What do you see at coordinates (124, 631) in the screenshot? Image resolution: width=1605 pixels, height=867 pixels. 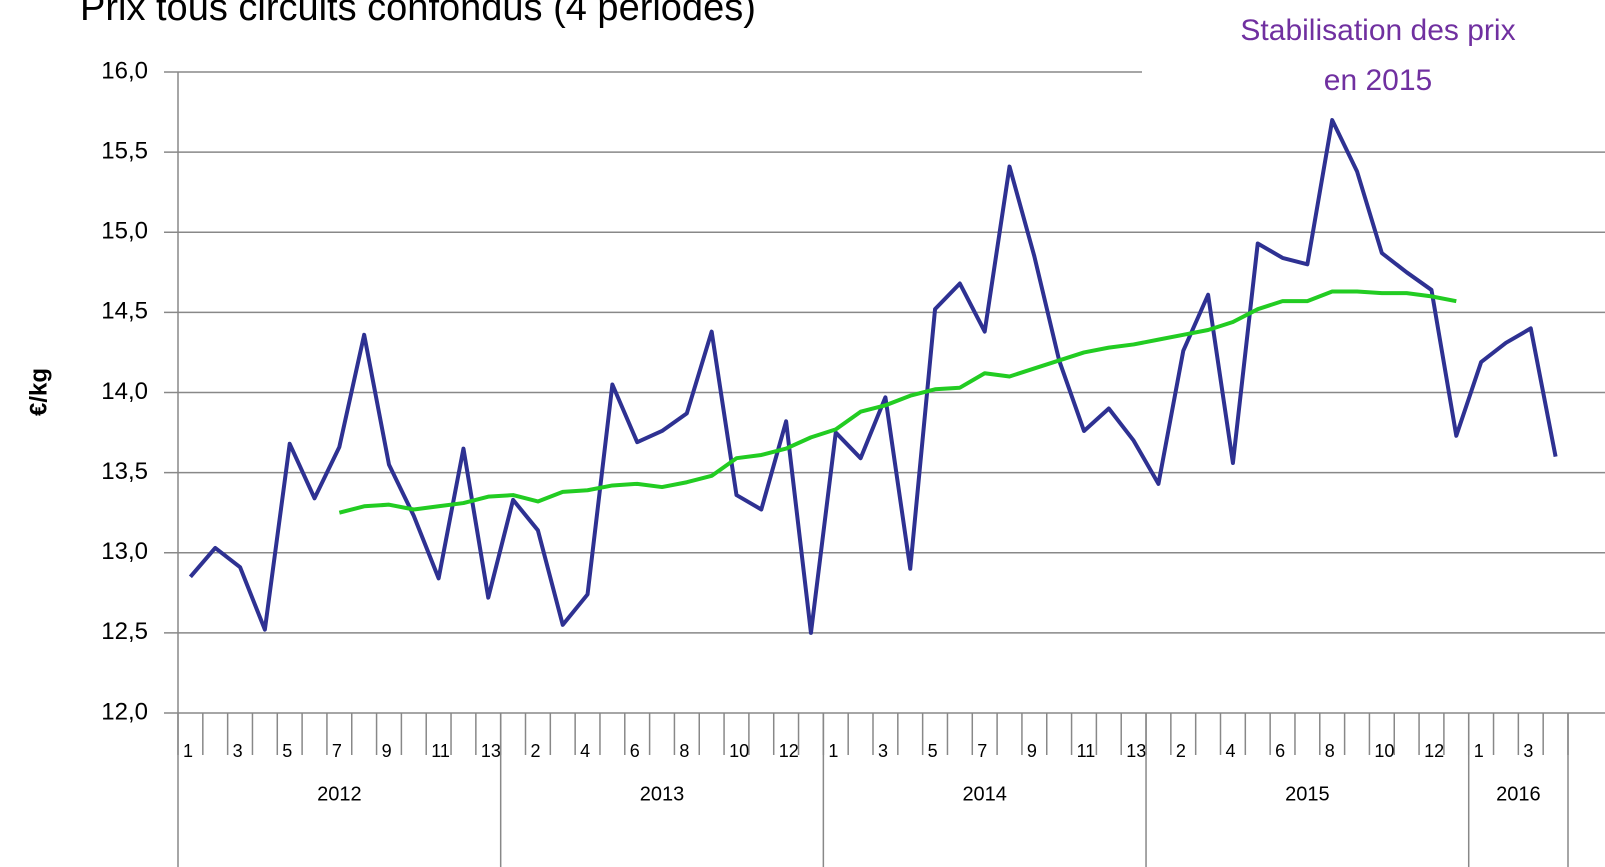 I see `y-tick-label: 12,5` at bounding box center [124, 631].